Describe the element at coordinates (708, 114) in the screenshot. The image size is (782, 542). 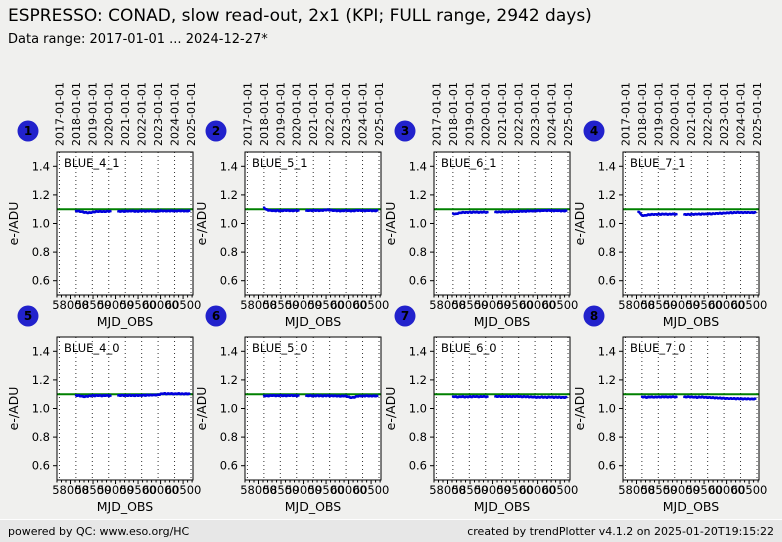
I see `date-tick-label: 2022-01-01` at that location.